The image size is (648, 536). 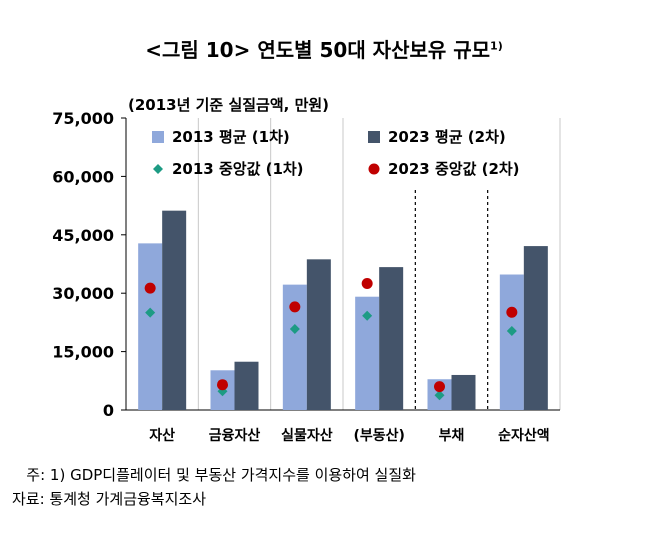 What do you see at coordinates (83, 118) in the screenshot?
I see `y-tick-label: 75,000` at bounding box center [83, 118].